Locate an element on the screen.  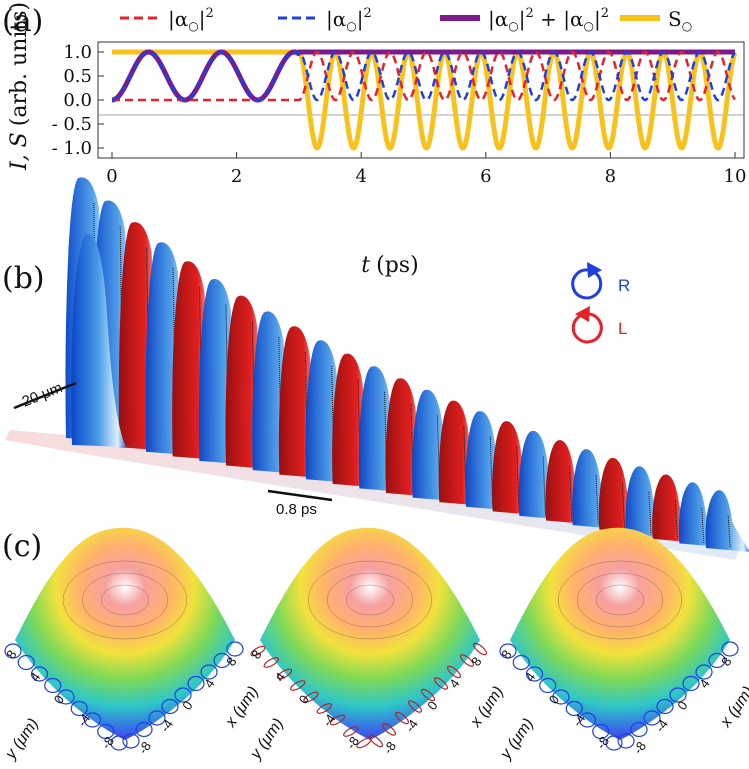
series-group is located at coordinates (424, 100).